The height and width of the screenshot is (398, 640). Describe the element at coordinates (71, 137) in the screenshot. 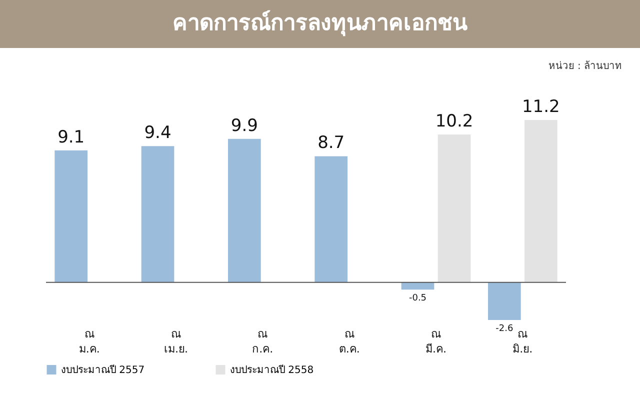

I see `data-label: 9.1` at that location.